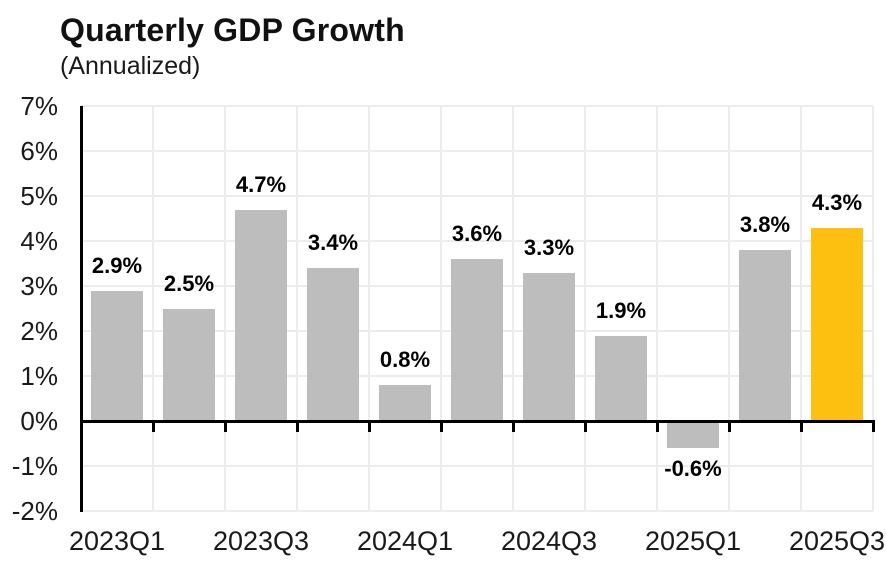 The image size is (886, 563). I want to click on bar-highlighted, so click(837, 324).